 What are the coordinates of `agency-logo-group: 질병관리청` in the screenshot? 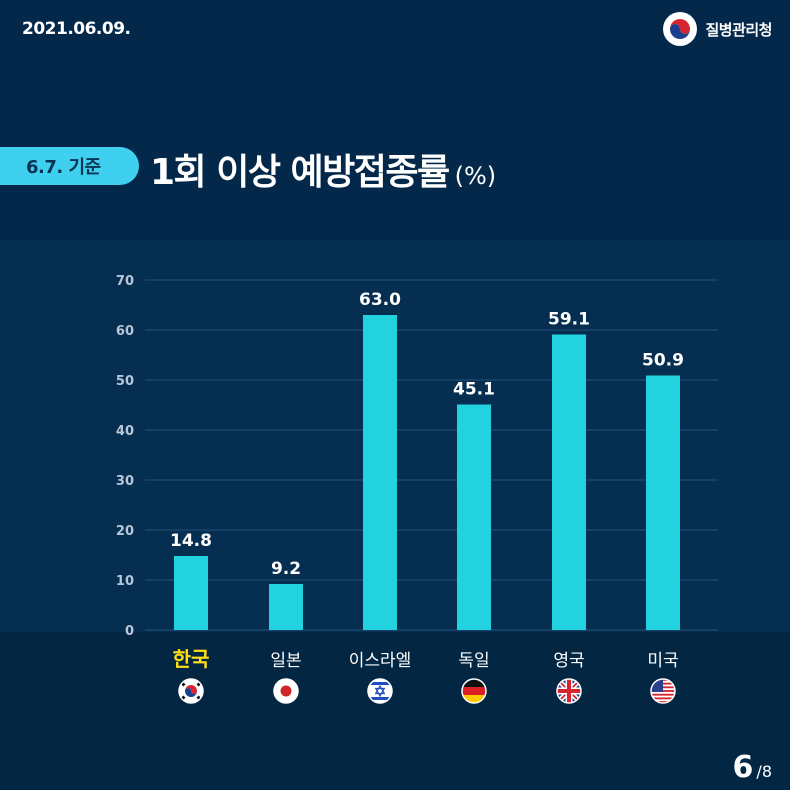 It's located at (717, 29).